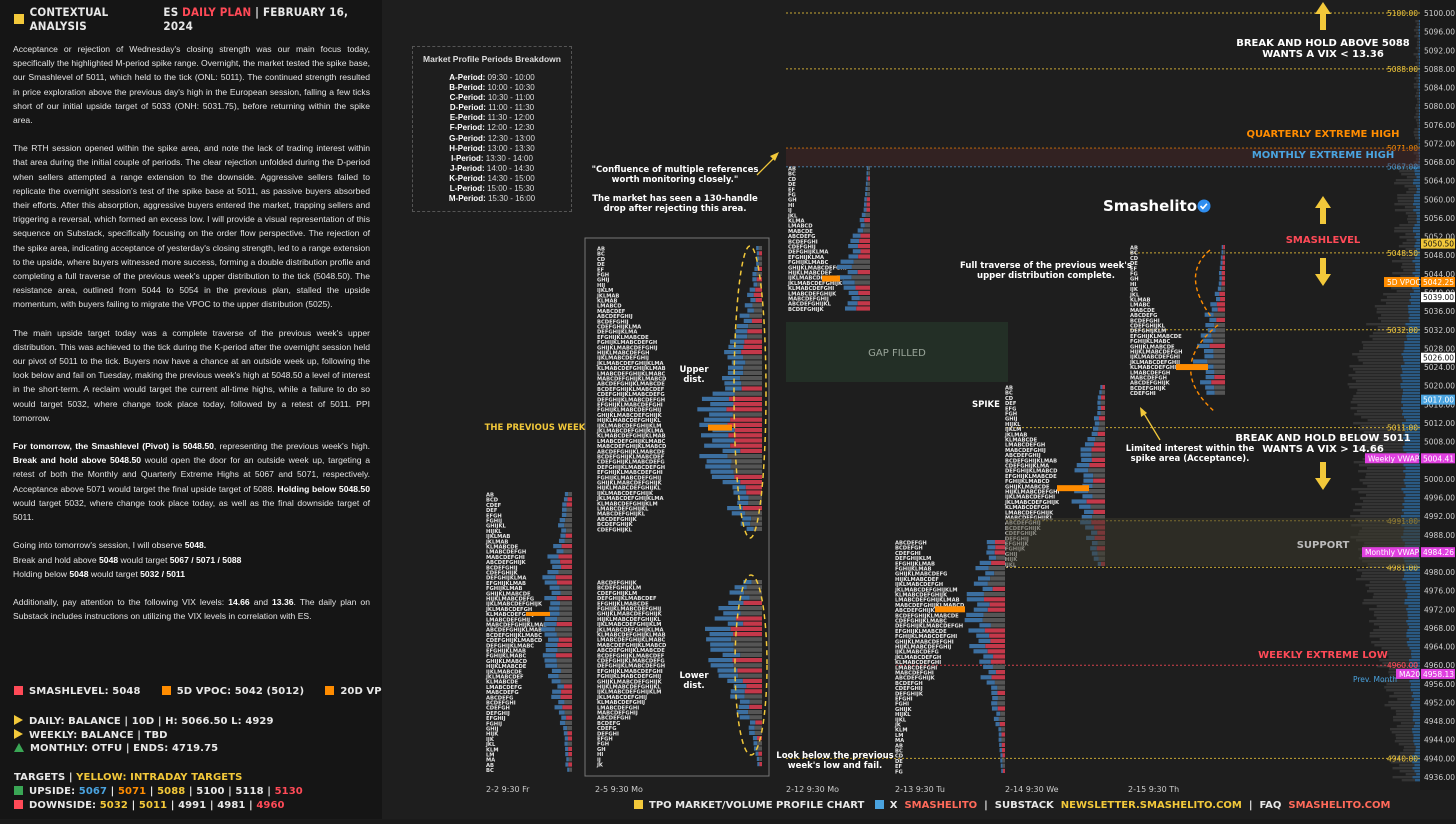  I want to click on x-link: SMASHELITO, so click(941, 805).